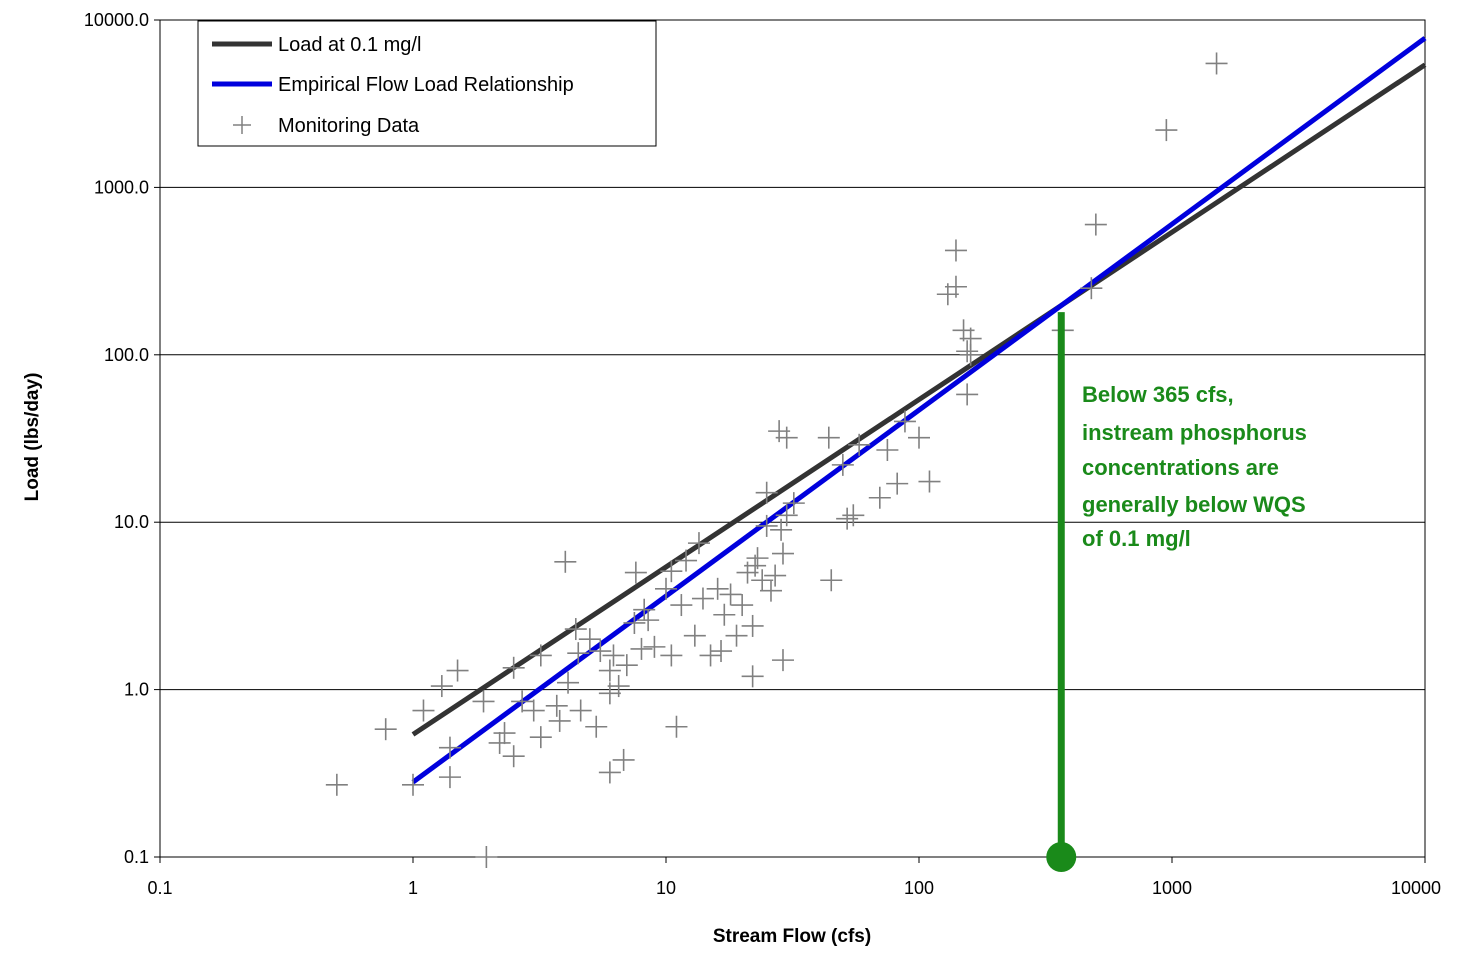  I want to click on legend-swatch-monitoring-marker, so click(242, 125).